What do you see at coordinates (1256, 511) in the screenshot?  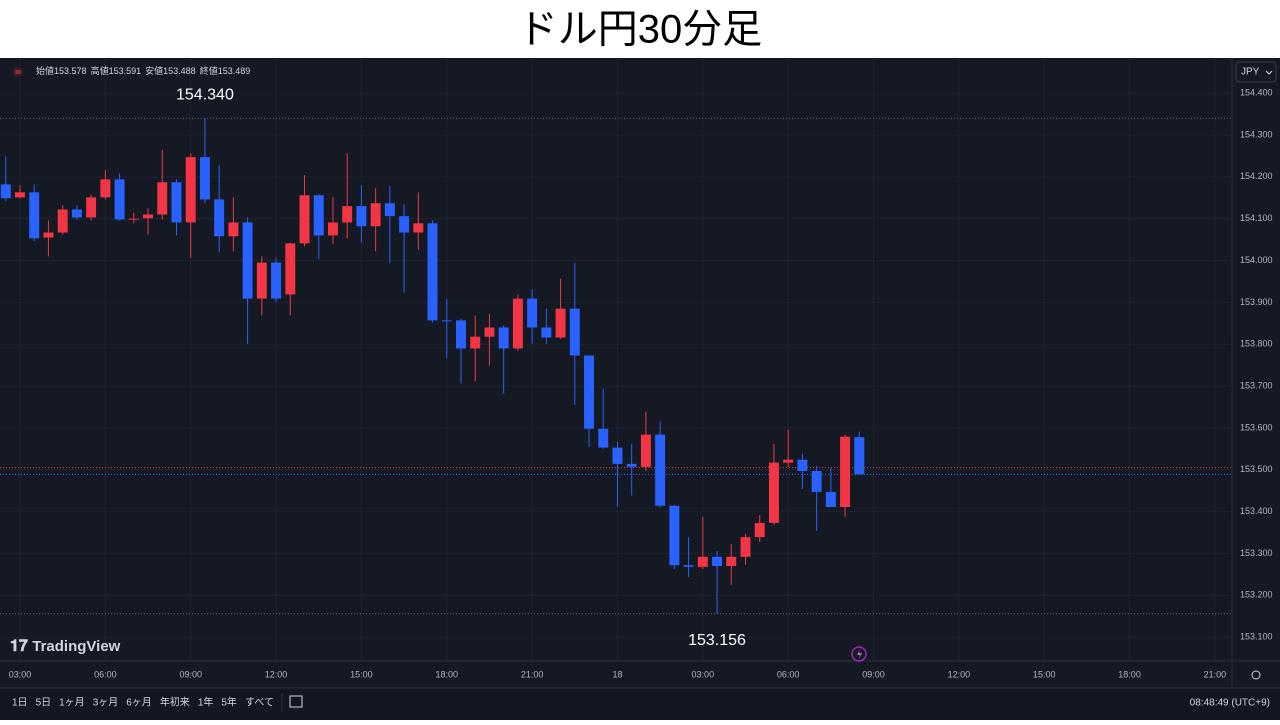 I see `y-tick-label: 153.400` at bounding box center [1256, 511].